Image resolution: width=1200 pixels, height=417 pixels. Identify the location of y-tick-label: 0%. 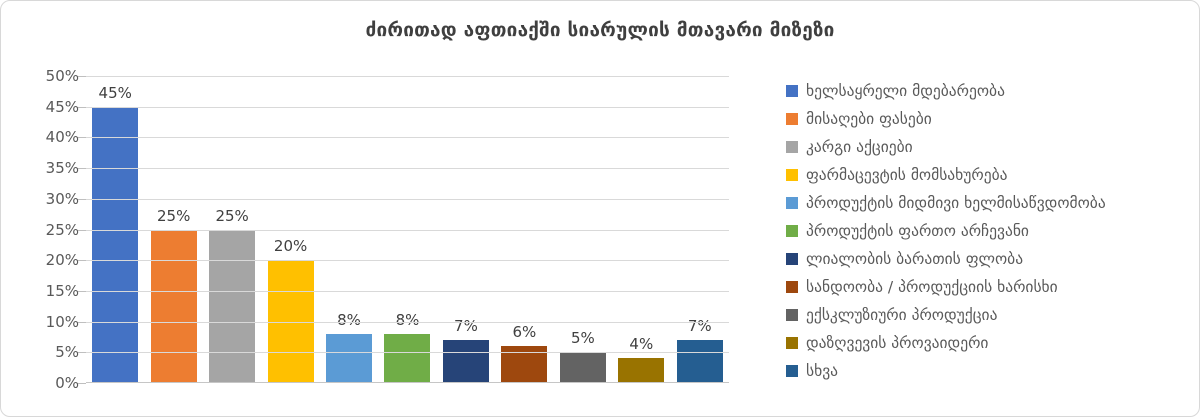
(67, 383).